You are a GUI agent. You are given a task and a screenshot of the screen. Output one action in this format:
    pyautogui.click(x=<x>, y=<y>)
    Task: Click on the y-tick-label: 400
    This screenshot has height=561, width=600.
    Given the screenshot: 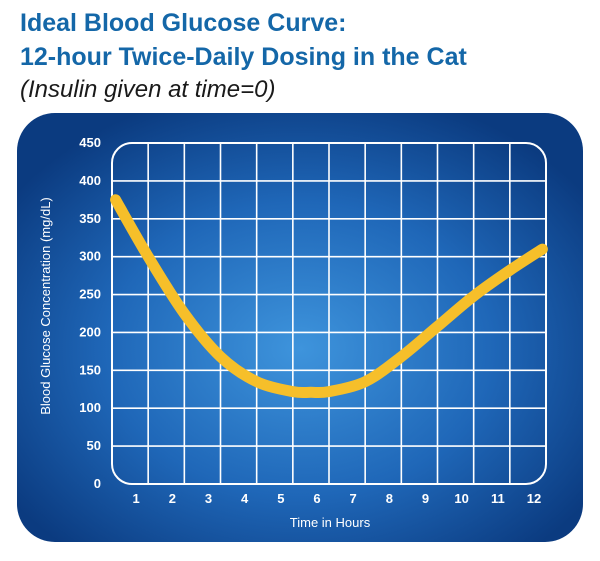 What is the action you would take?
    pyautogui.click(x=90, y=180)
    